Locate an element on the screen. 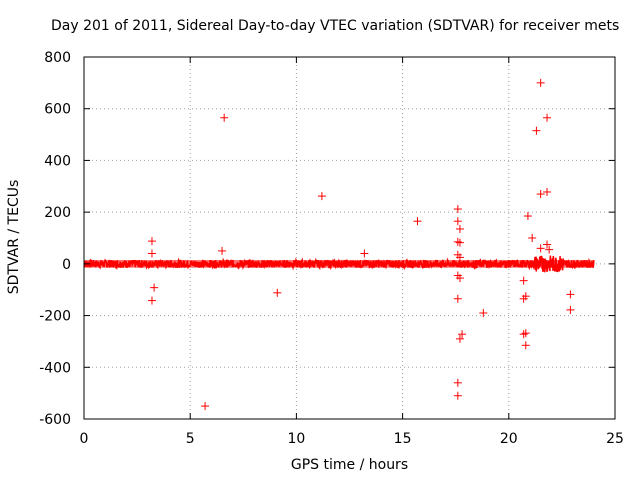 This screenshot has height=480, width=640. y-tick-label: 200 is located at coordinates (57, 213).